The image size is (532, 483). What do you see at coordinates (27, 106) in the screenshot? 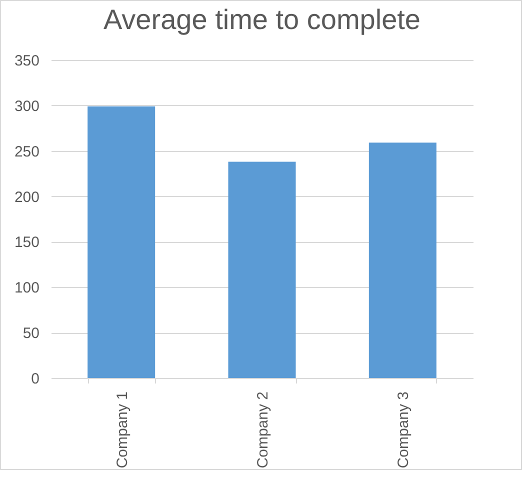
I see `y-tick-label: 300` at bounding box center [27, 106].